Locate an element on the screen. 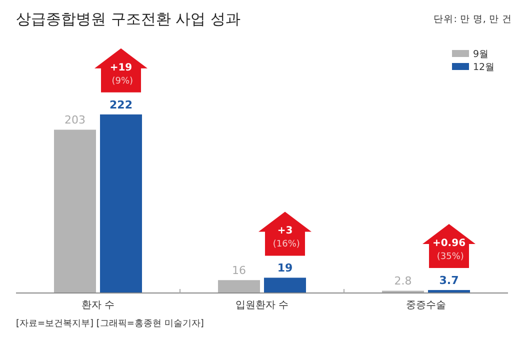 This screenshot has height=344, width=530. data-label: 3.7 is located at coordinates (449, 281).